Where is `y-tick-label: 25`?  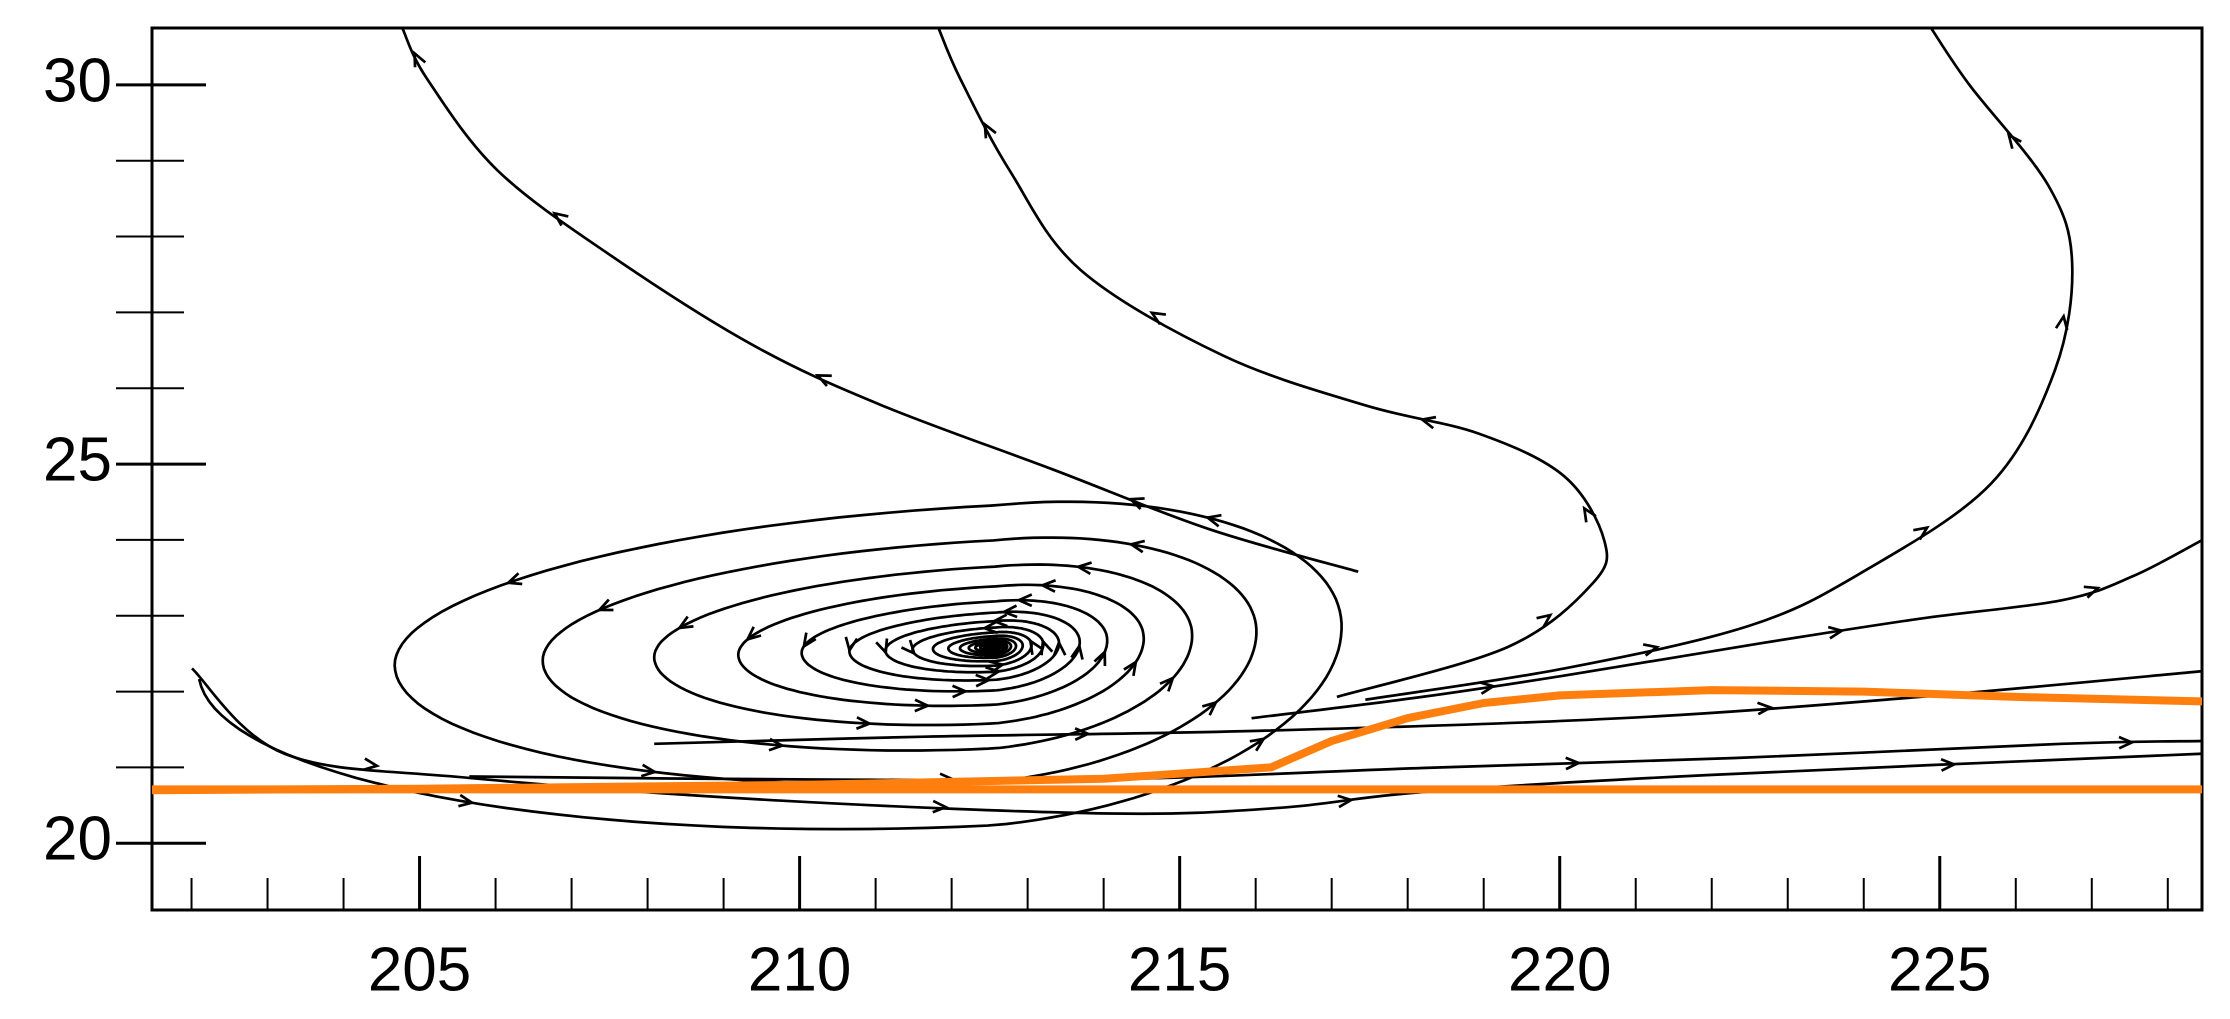 y-tick-label: 25 is located at coordinates (77, 459).